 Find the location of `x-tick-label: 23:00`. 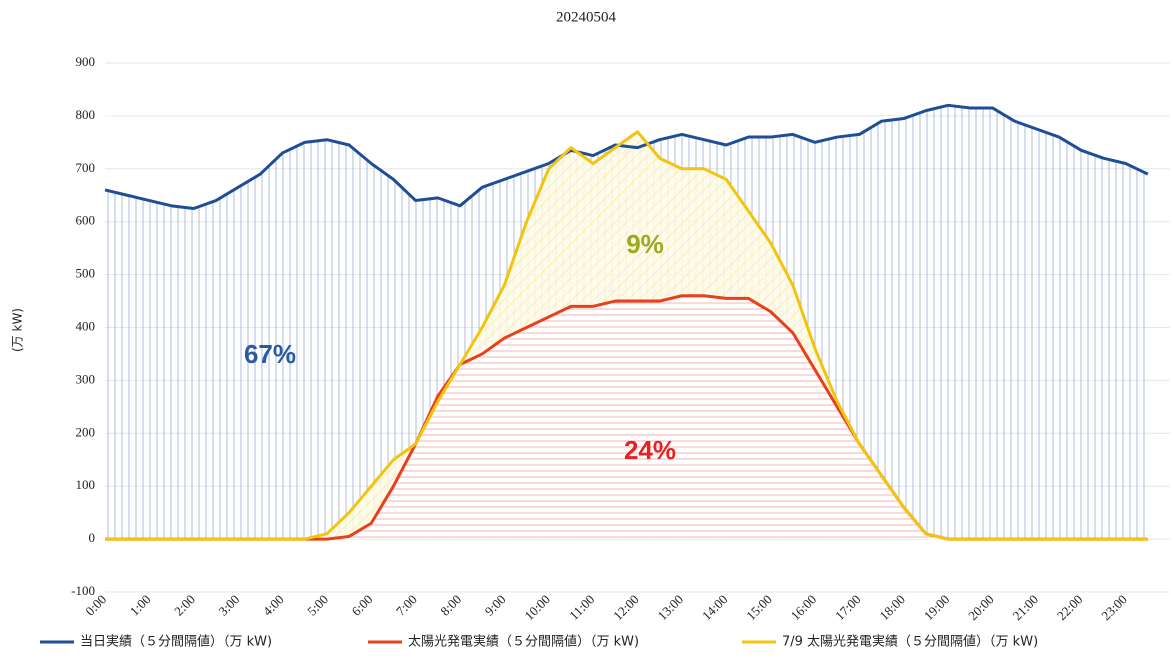

x-tick-label: 23:00 is located at coordinates (1114, 608).